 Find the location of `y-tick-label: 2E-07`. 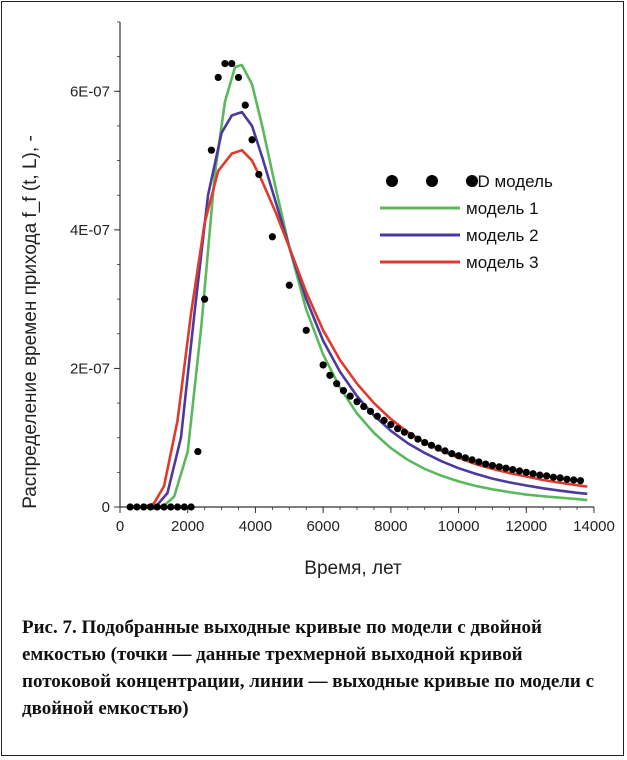

y-tick-label: 2E-07 is located at coordinates (90, 368).